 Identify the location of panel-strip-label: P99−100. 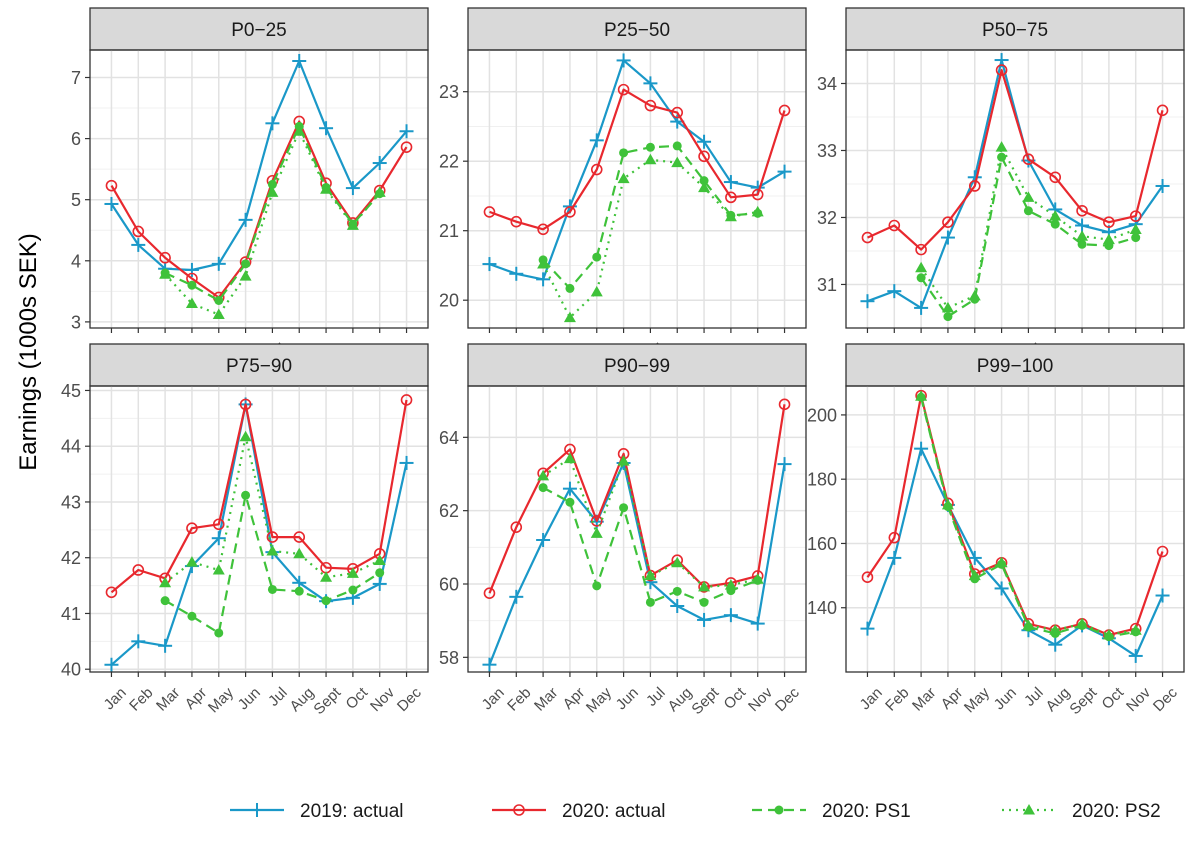
(1015, 366).